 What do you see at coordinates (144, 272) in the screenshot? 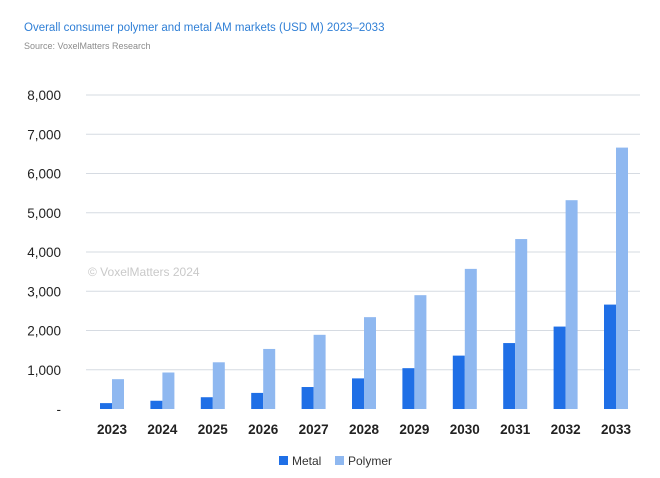
I see `watermark-text: © VoxelMatters 2024` at bounding box center [144, 272].